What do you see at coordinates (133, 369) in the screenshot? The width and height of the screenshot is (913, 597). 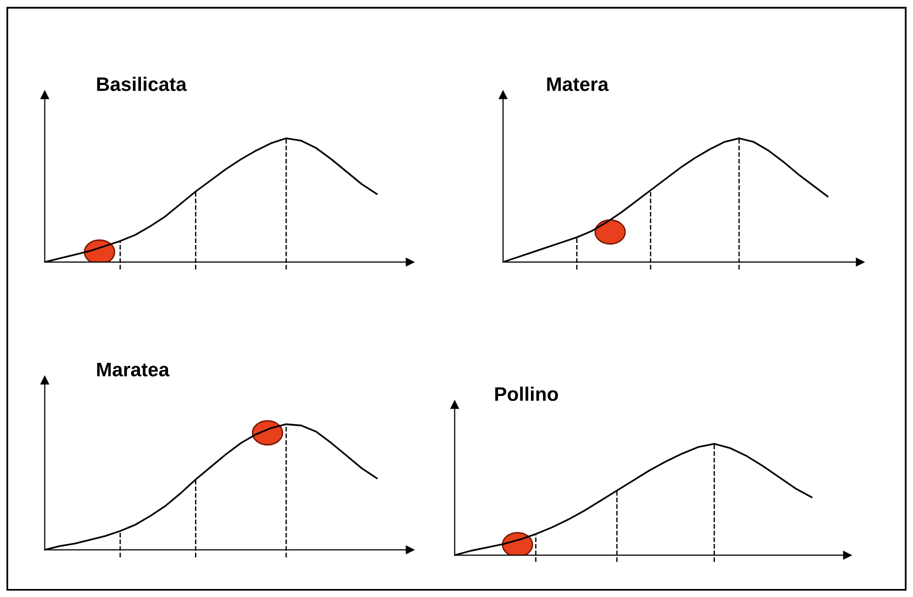 I see `chart-title: Maratea` at bounding box center [133, 369].